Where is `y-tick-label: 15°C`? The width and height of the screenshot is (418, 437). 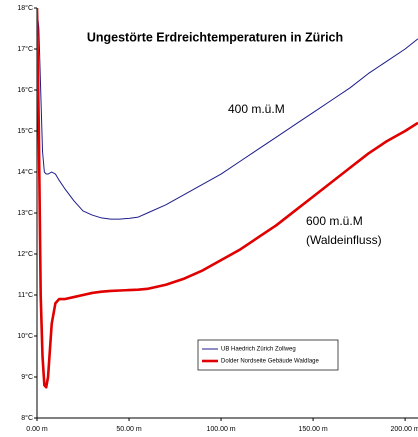 y-tick-label: 15°C is located at coordinates (25, 131).